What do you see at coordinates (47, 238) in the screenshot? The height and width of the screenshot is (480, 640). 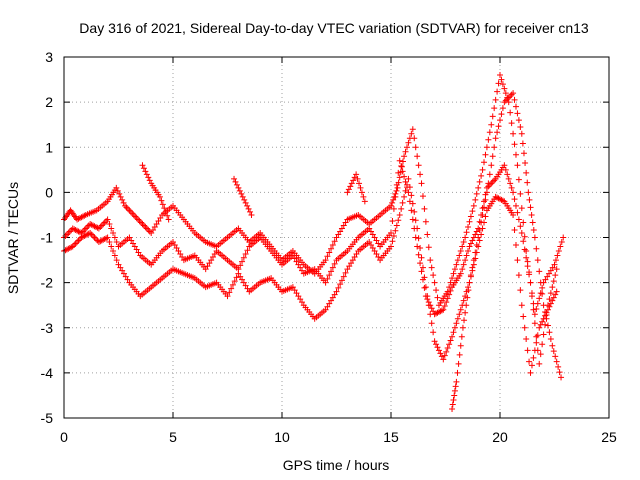 I see `y-tick-label: -1` at bounding box center [47, 238].